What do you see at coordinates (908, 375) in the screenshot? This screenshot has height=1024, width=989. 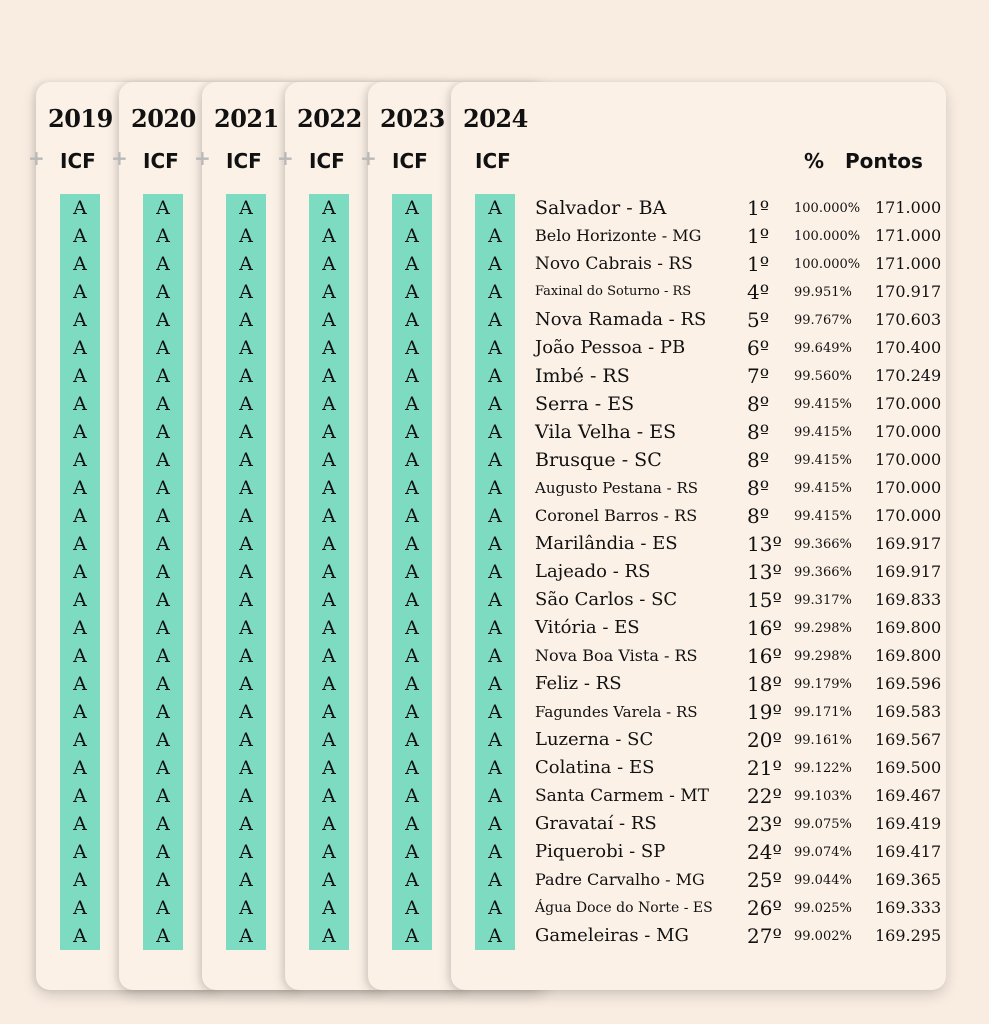 I see `points-value: 170.249` at bounding box center [908, 375].